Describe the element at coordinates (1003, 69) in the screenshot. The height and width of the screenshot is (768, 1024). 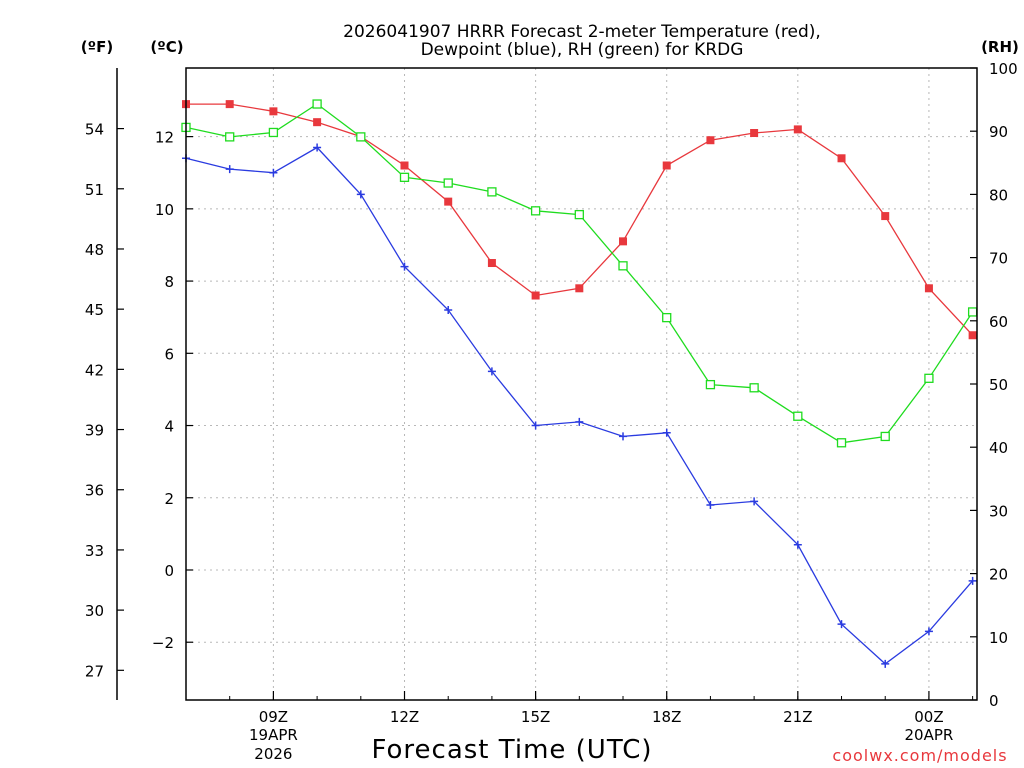
I see `rh-tick-label: 100` at that location.